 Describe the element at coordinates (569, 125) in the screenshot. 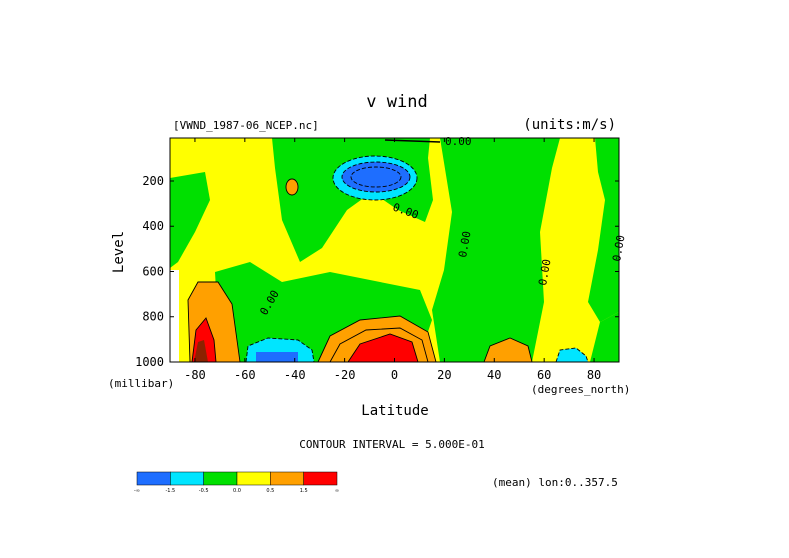

I see `units-label: (units:m/s)` at that location.